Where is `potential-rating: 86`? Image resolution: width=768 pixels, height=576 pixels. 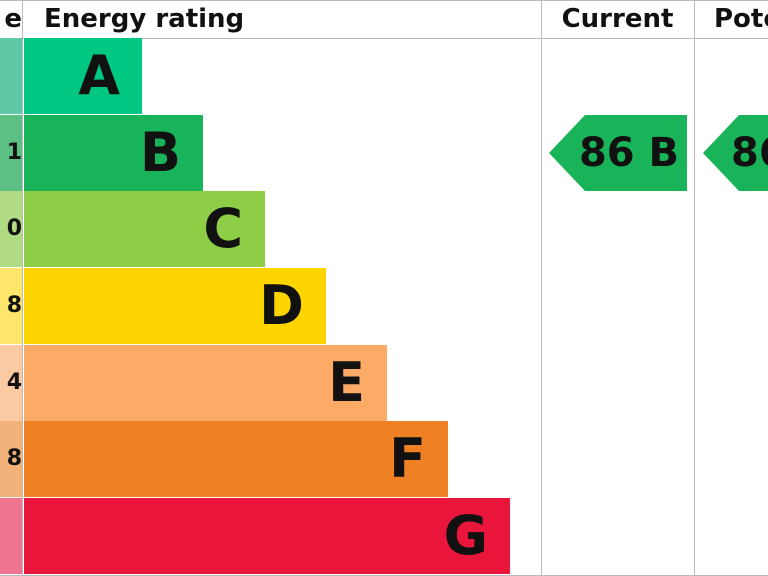 potential-rating: 86 is located at coordinates (749, 153).